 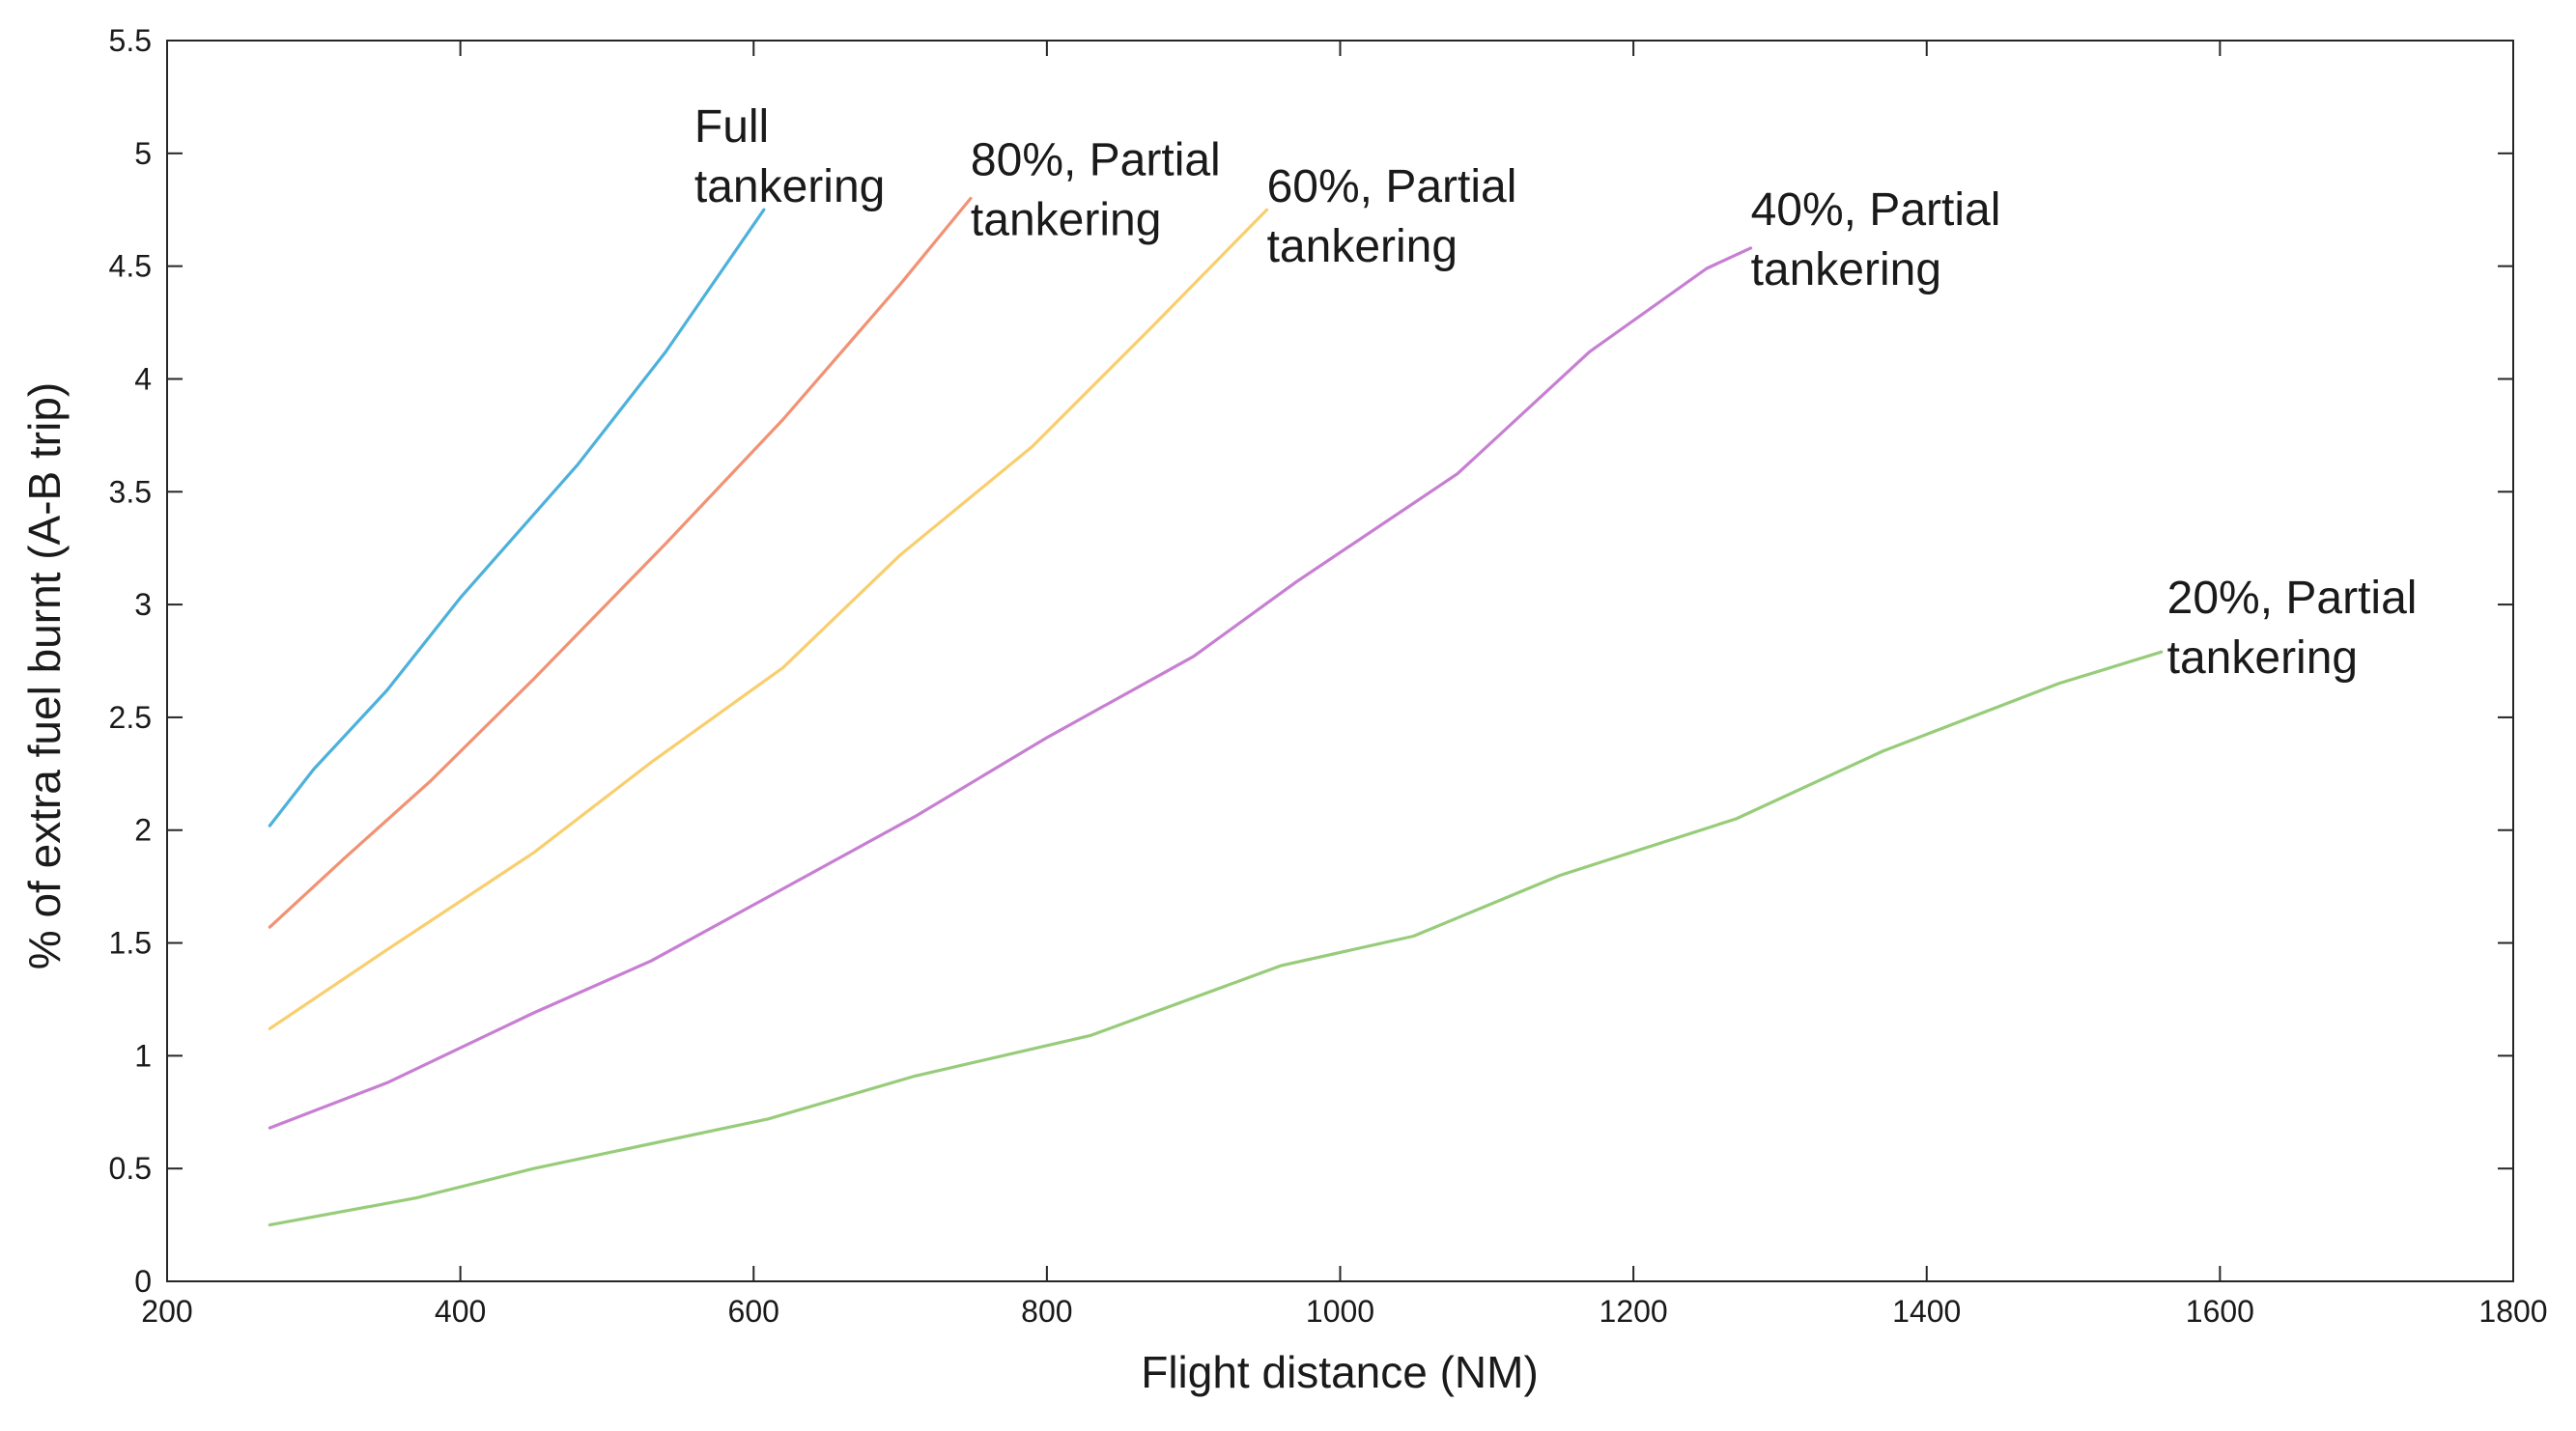 I want to click on series-label-line: 80%, Partial, so click(x=1096, y=160).